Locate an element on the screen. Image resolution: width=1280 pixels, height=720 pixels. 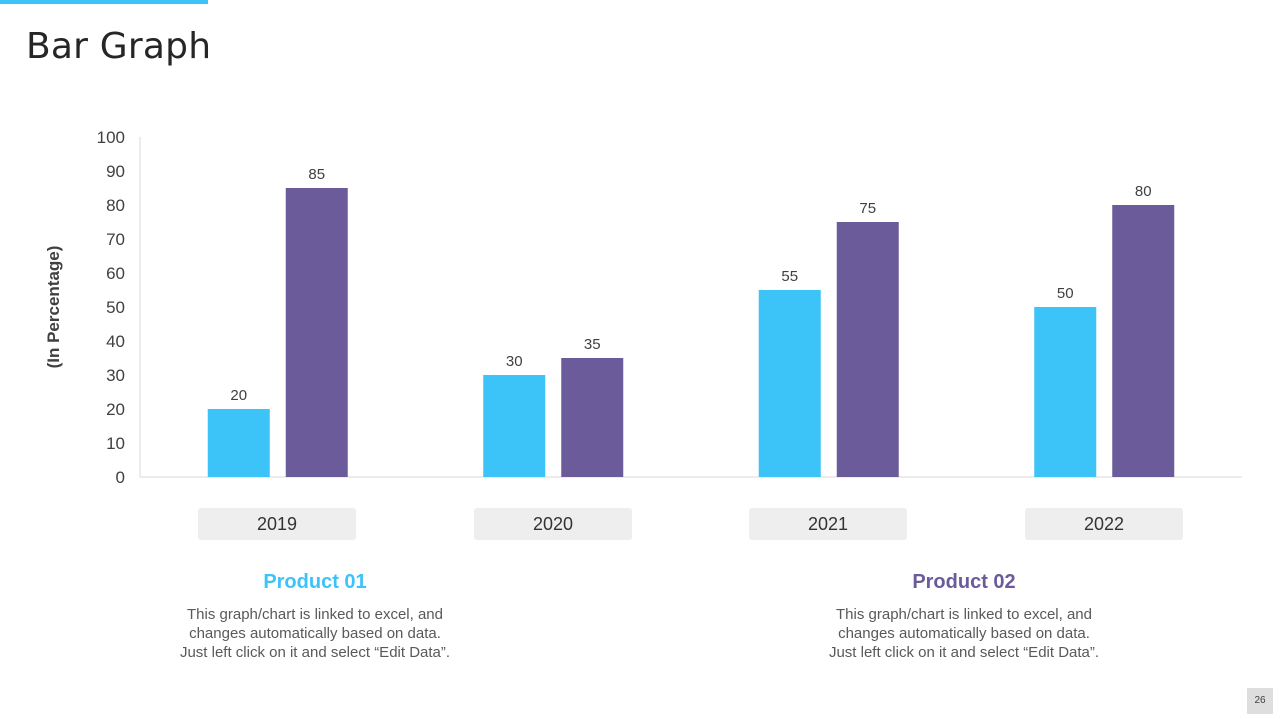
y-tick-label: 10 is located at coordinates (115, 443).